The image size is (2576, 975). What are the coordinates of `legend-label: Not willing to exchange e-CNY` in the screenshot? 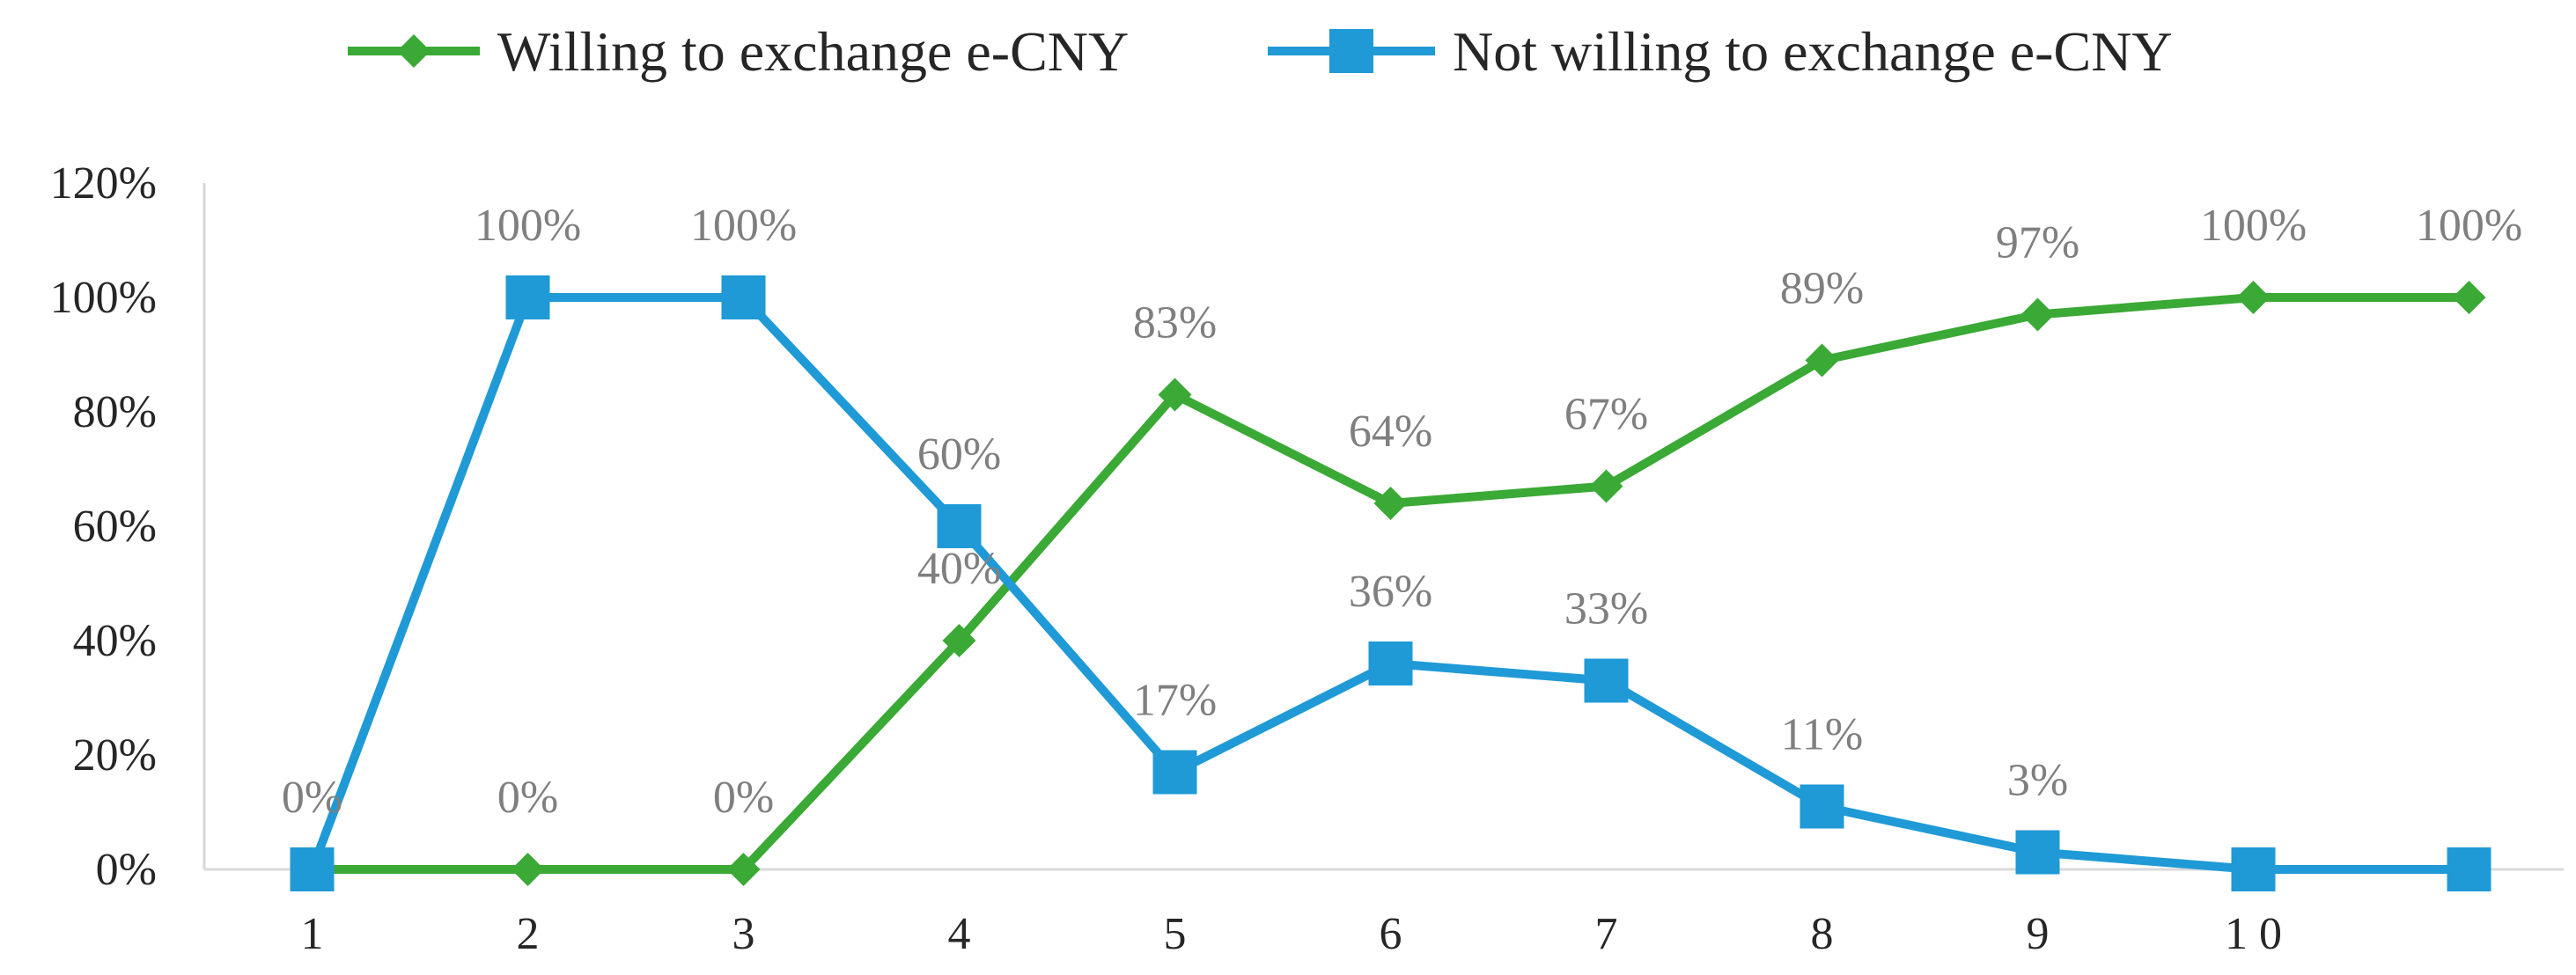 It's located at (1813, 51).